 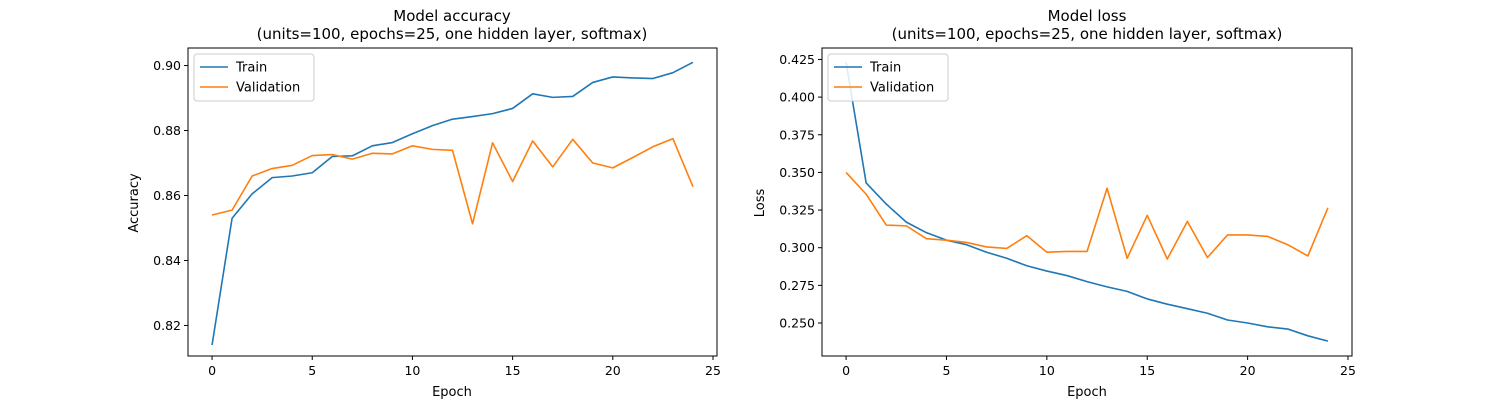 What do you see at coordinates (452, 181) in the screenshot?
I see `accuracy-series-validation-line` at bounding box center [452, 181].